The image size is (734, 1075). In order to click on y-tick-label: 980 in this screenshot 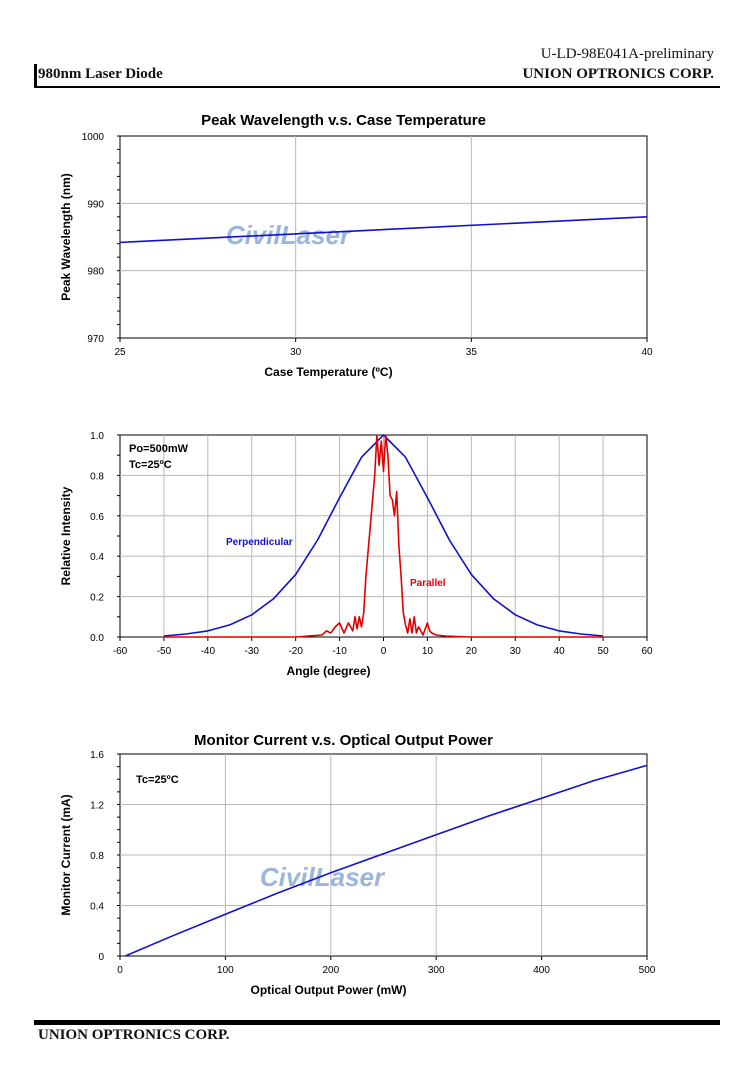, I will do `click(95, 272)`.